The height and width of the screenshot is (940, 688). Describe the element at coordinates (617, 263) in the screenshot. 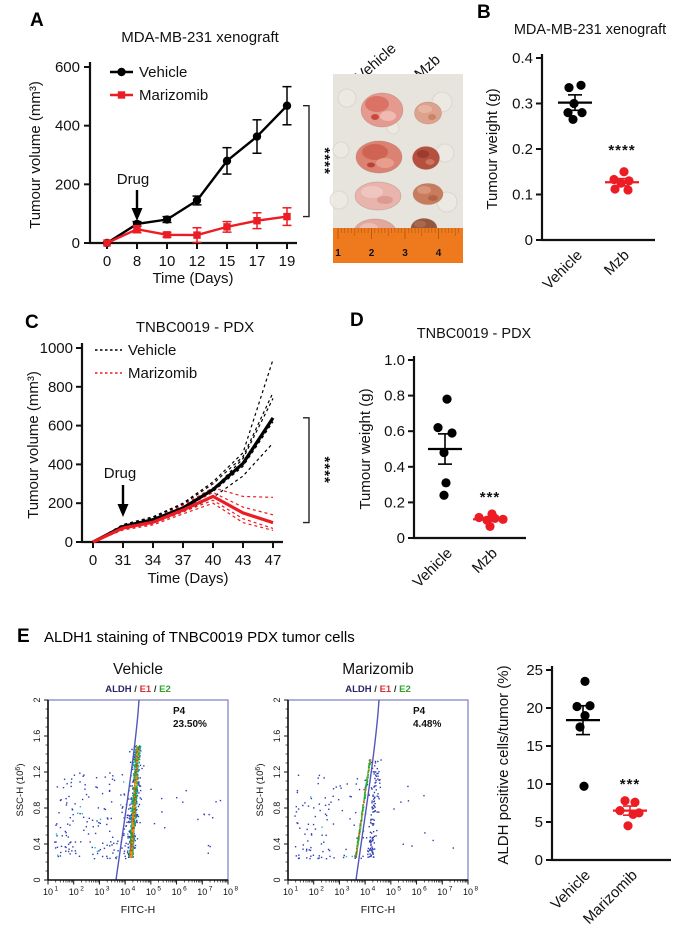

I see `category-label-mzb: Mzb` at that location.